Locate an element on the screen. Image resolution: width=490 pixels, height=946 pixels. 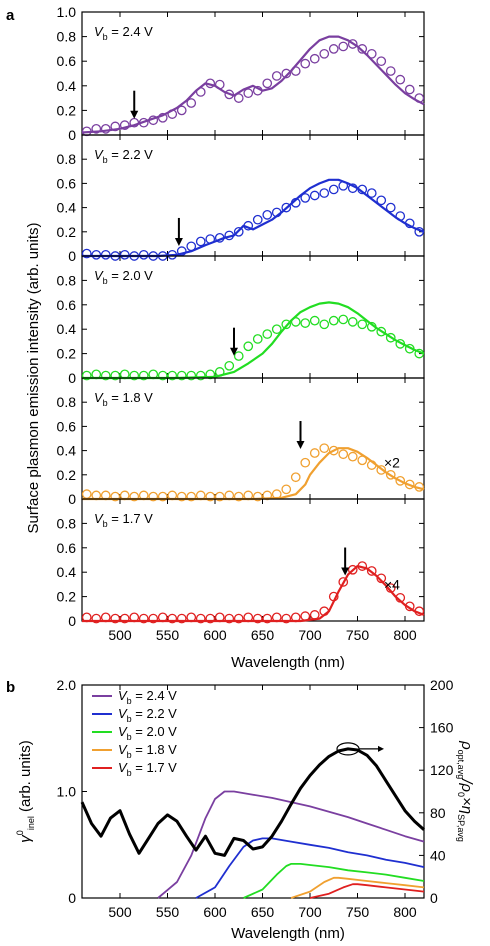
vb-value: = 2.0 V is located at coordinates (130, 275).